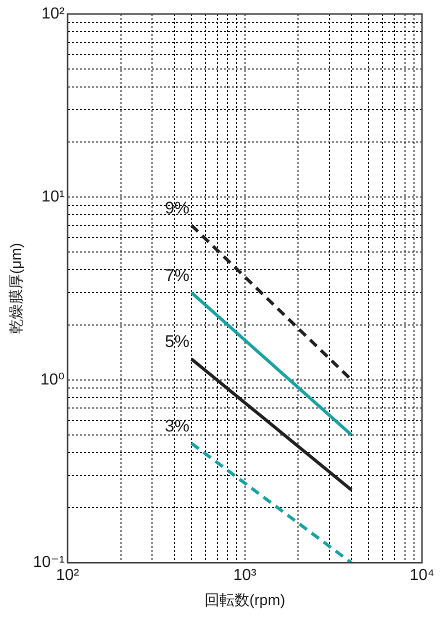  Describe the element at coordinates (52, 379) in the screenshot. I see `y-tick-label: 10⁰` at that location.